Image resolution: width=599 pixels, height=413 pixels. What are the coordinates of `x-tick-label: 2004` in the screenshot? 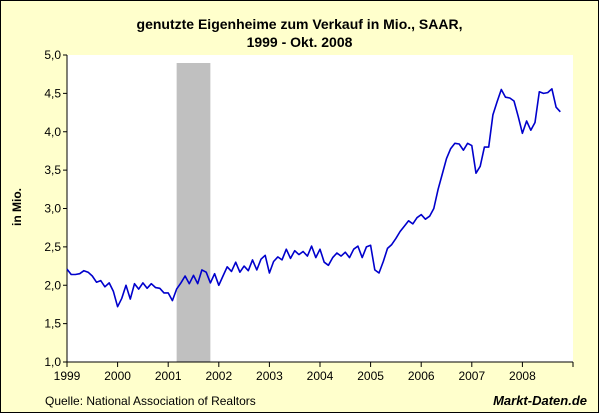 It's located at (320, 376).